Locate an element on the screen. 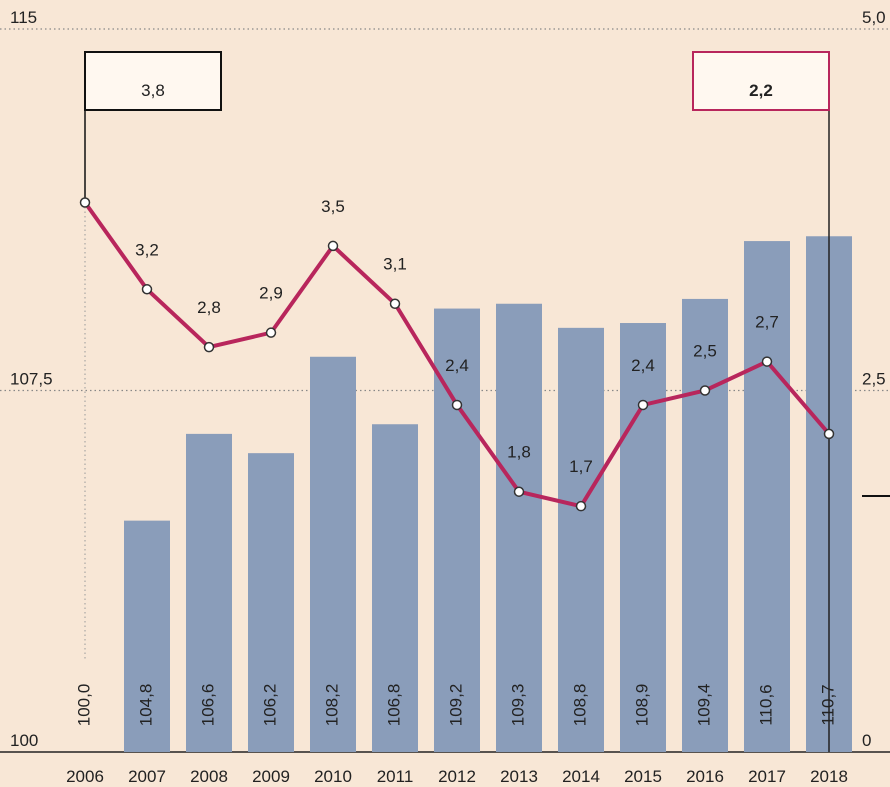 The height and width of the screenshot is (787, 890). y2-tick-label: 5,0 is located at coordinates (874, 17).